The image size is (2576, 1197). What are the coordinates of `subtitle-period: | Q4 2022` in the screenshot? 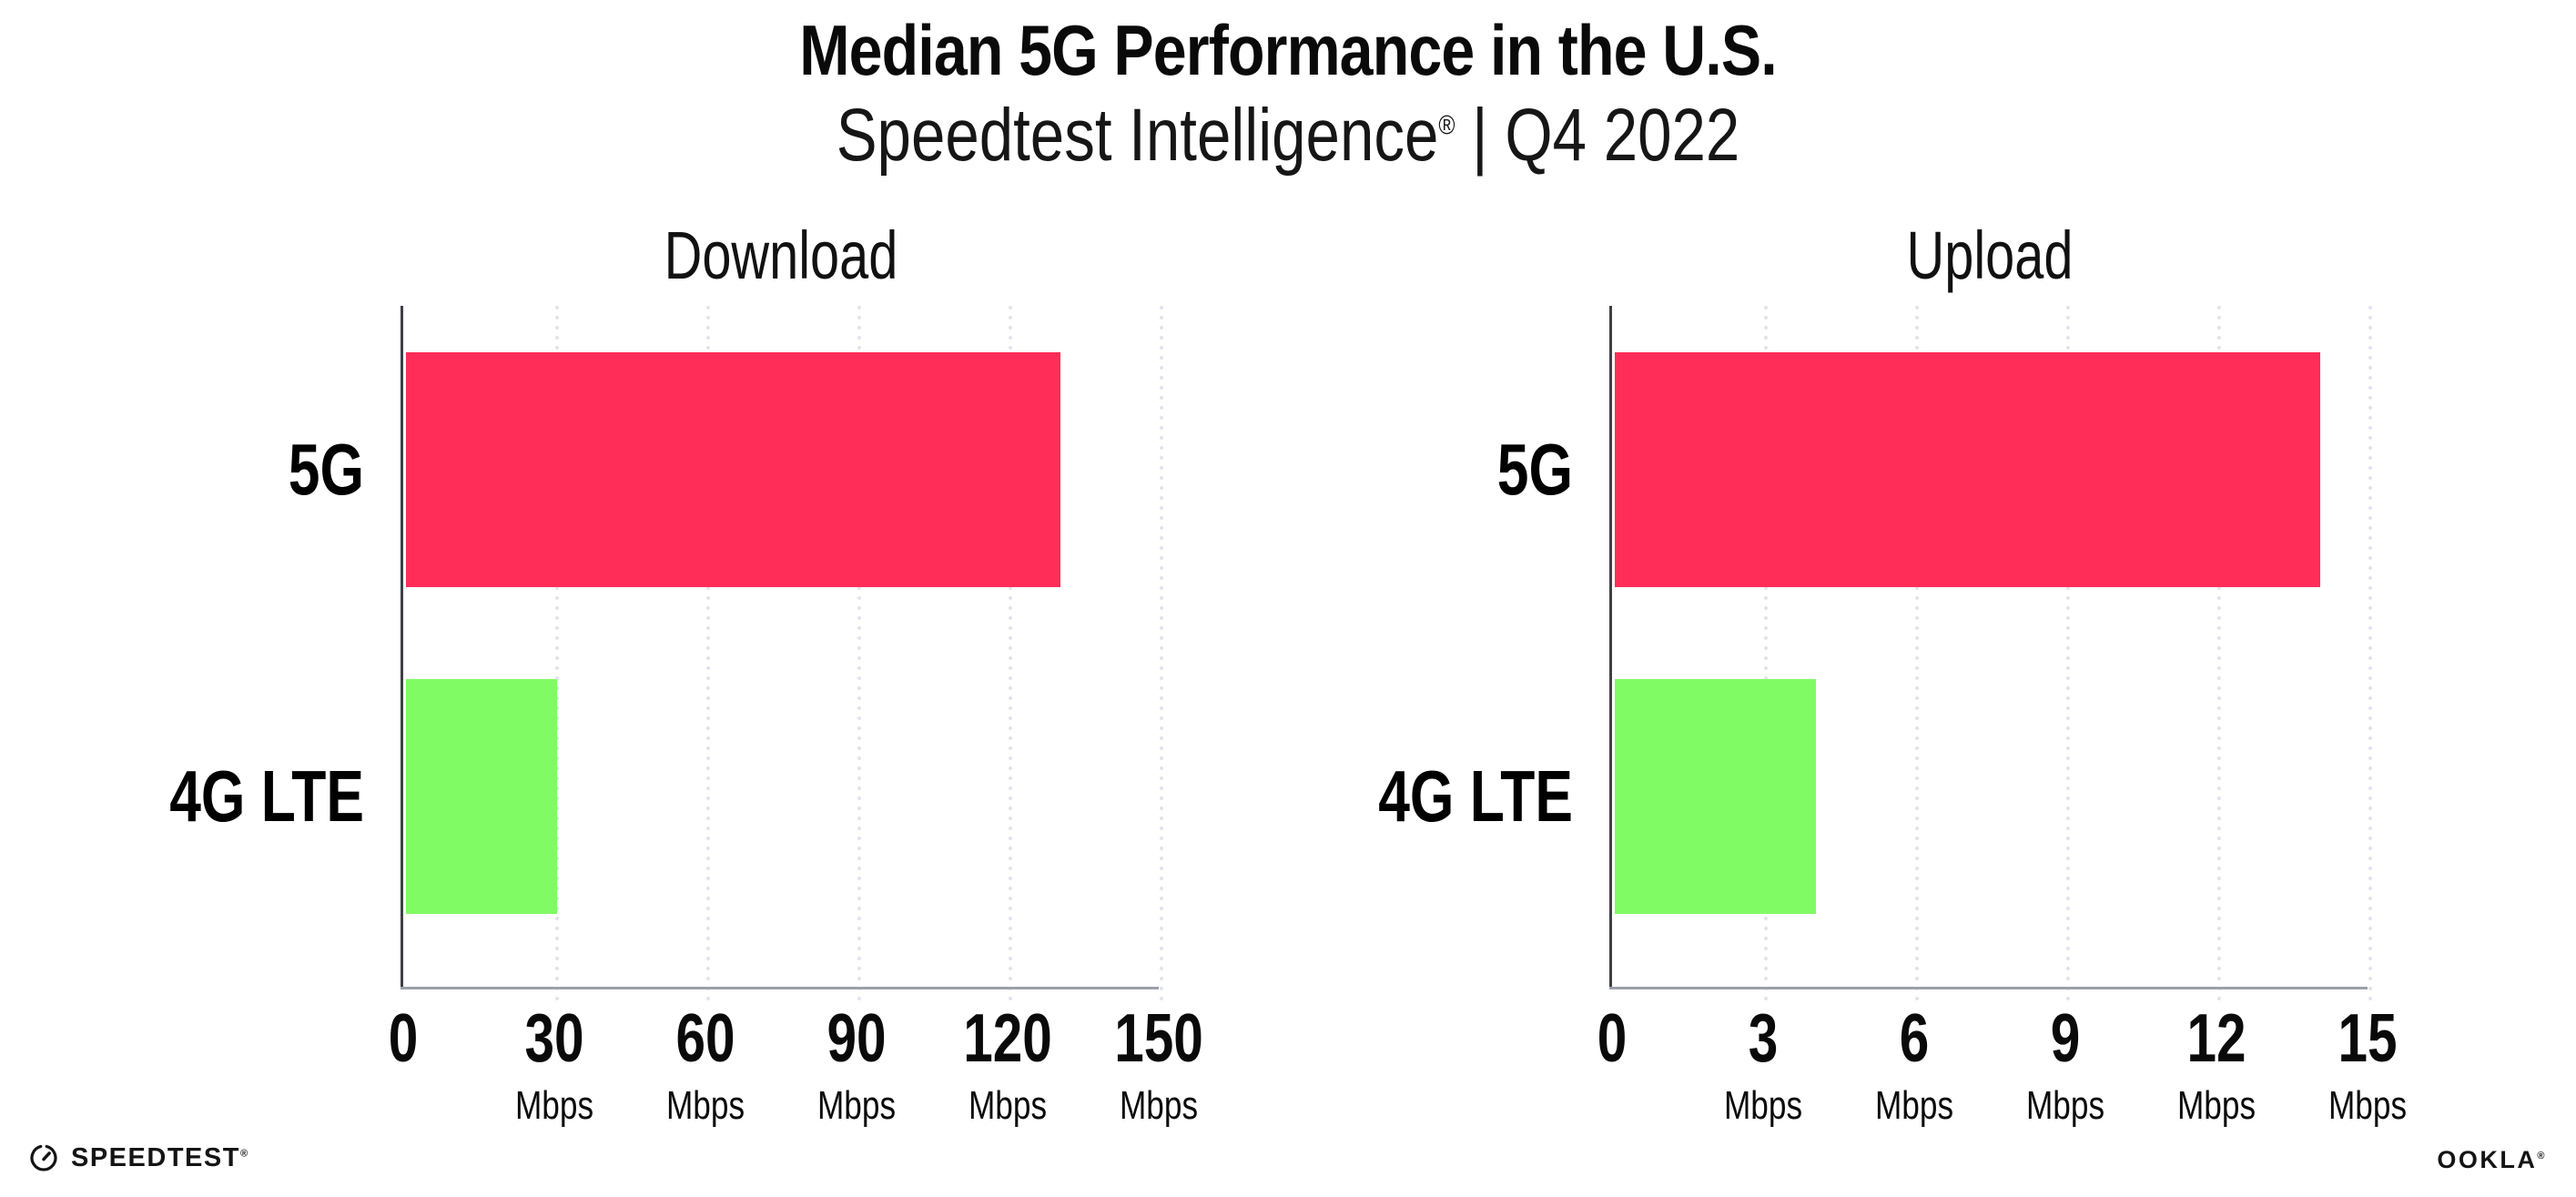 It's located at (1597, 136).